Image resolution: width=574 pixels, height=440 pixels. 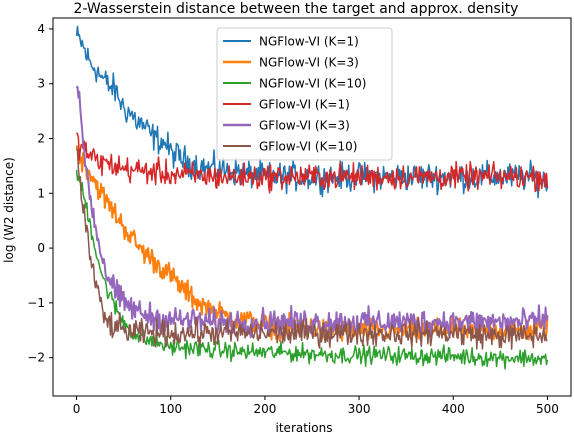 I want to click on y-tick-label: 2, so click(x=41, y=139).